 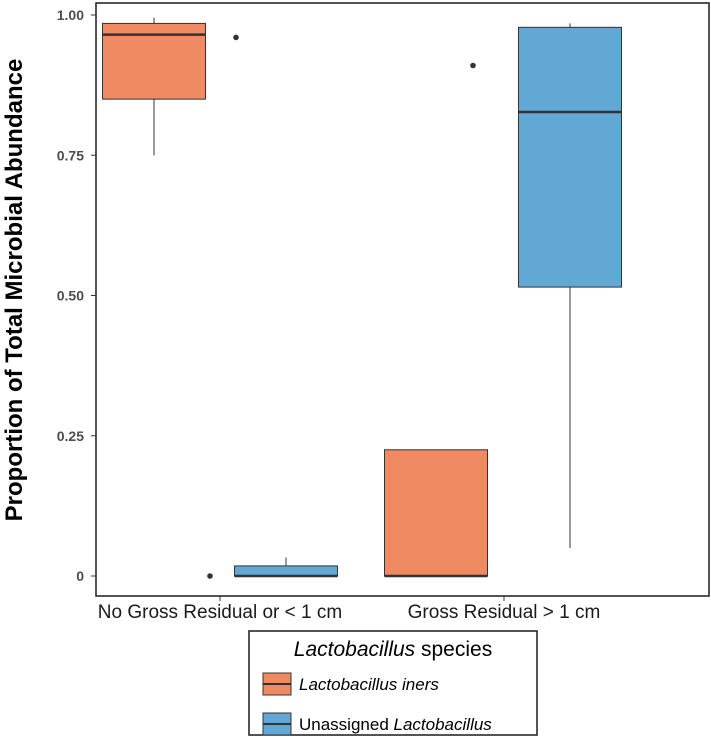 I want to click on y-axis-title: Proportion of Total Microbial Abundance, so click(x=14, y=290).